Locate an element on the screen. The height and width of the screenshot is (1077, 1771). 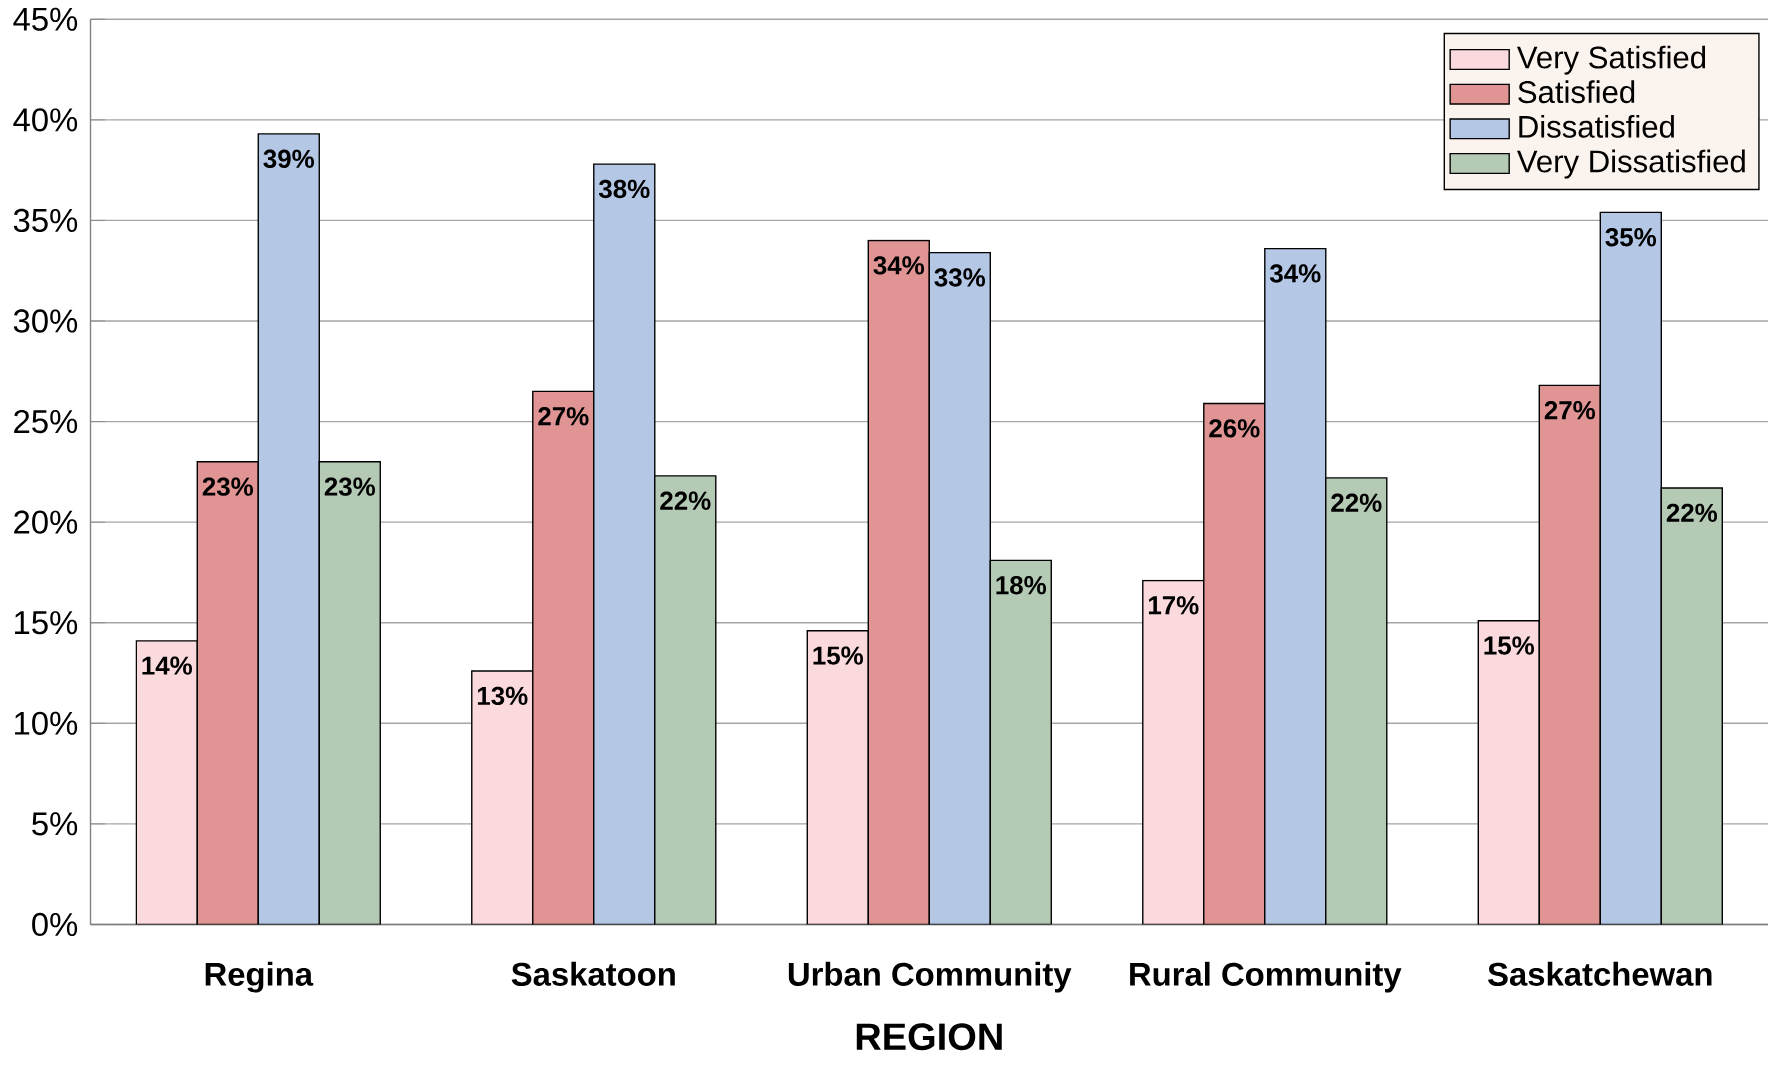
legend-label: Dissatisfied is located at coordinates (1596, 126).